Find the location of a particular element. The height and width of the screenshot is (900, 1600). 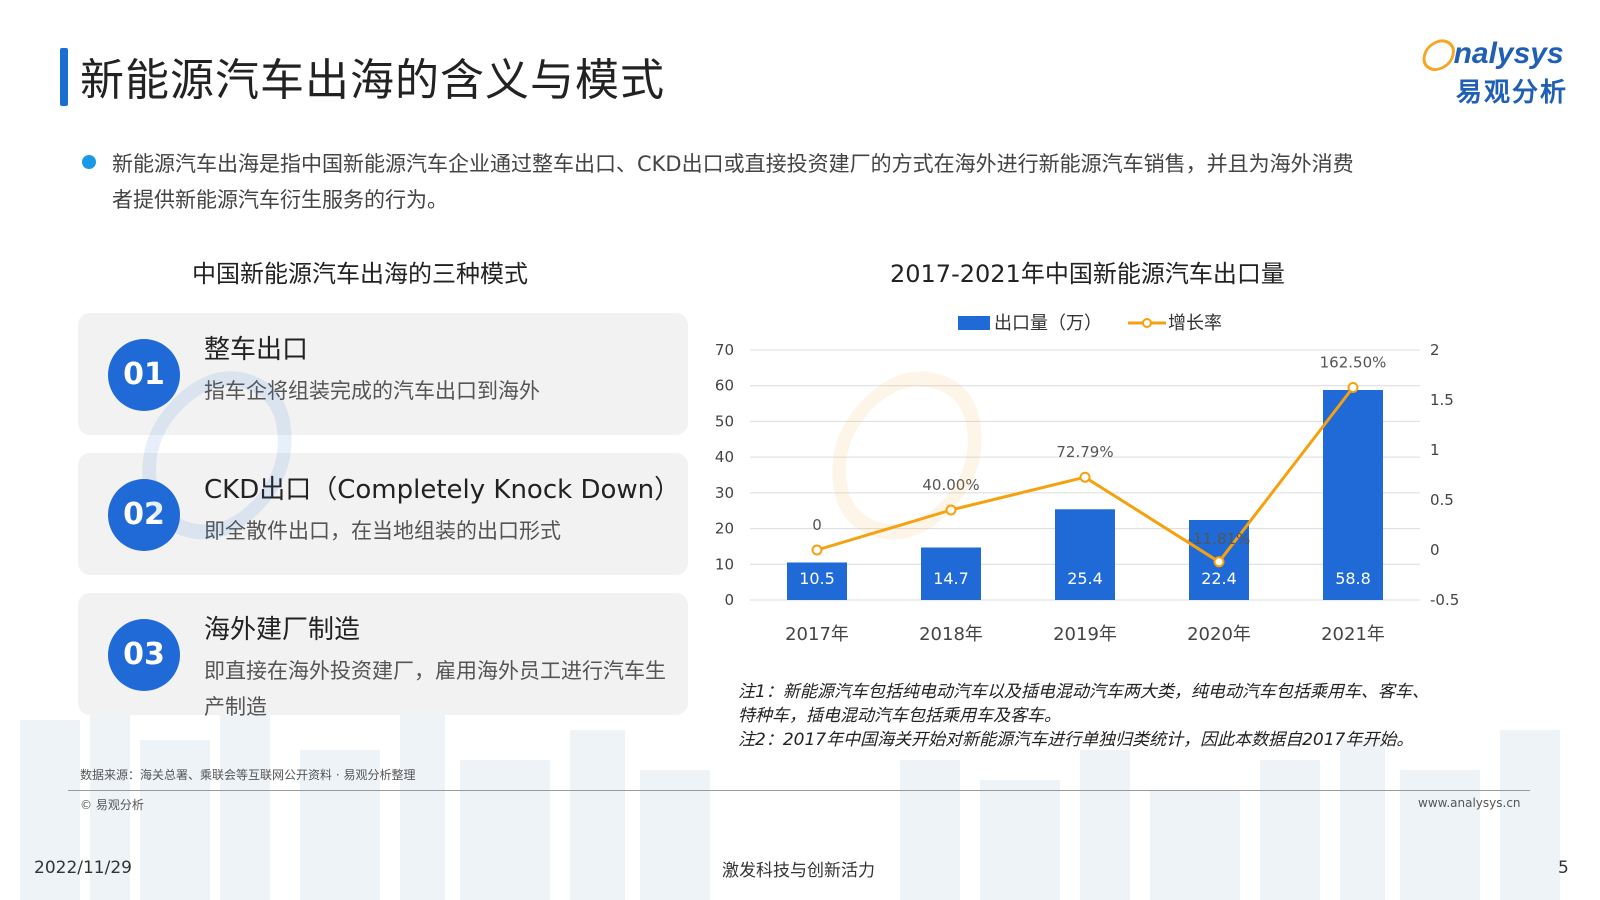

bar-value-label: 22.4 is located at coordinates (1219, 578).